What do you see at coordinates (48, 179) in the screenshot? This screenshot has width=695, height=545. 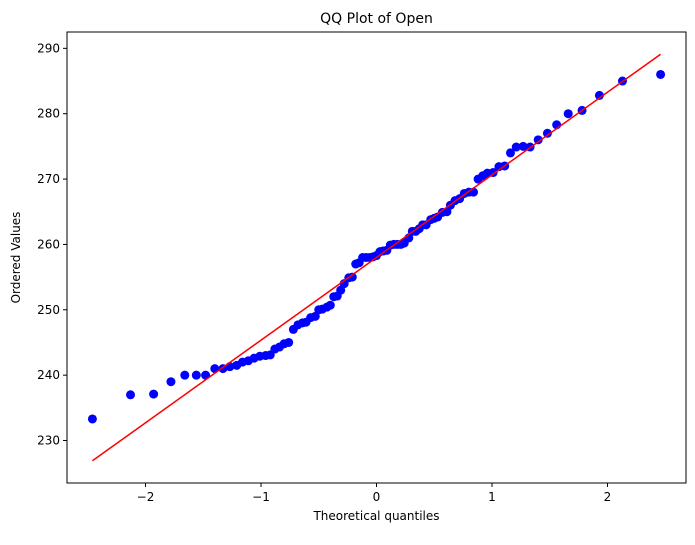 I see `y-tick-label: 270` at bounding box center [48, 179].